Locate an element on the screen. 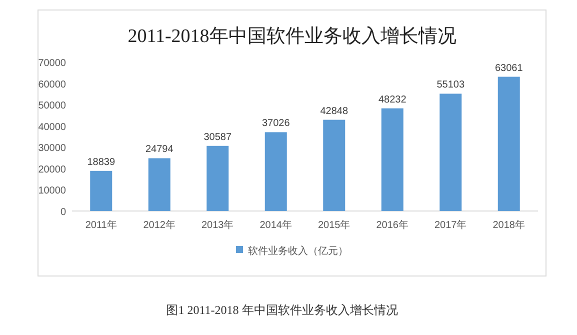 Image resolution: width=577 pixels, height=335 pixels. data-label: 37026 is located at coordinates (276, 124).